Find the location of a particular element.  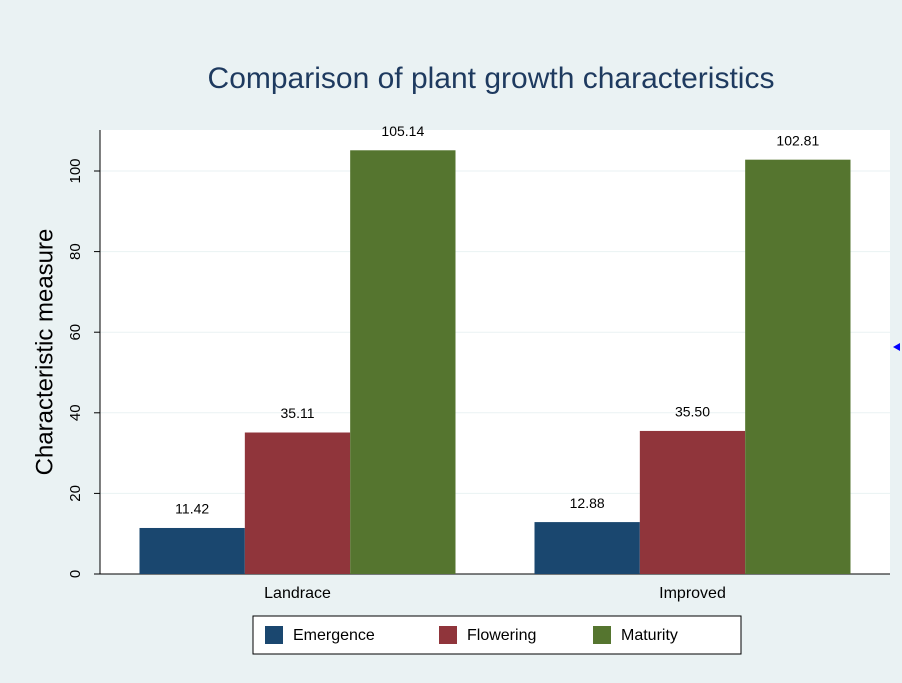

y-axis-label: Characteristic measure is located at coordinates (44, 352).